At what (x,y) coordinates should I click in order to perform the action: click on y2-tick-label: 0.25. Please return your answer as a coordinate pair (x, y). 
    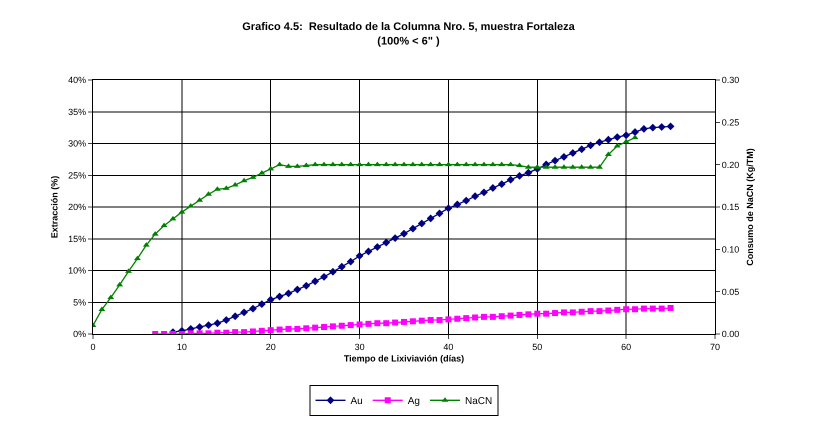
    Looking at the image, I should click on (731, 122).